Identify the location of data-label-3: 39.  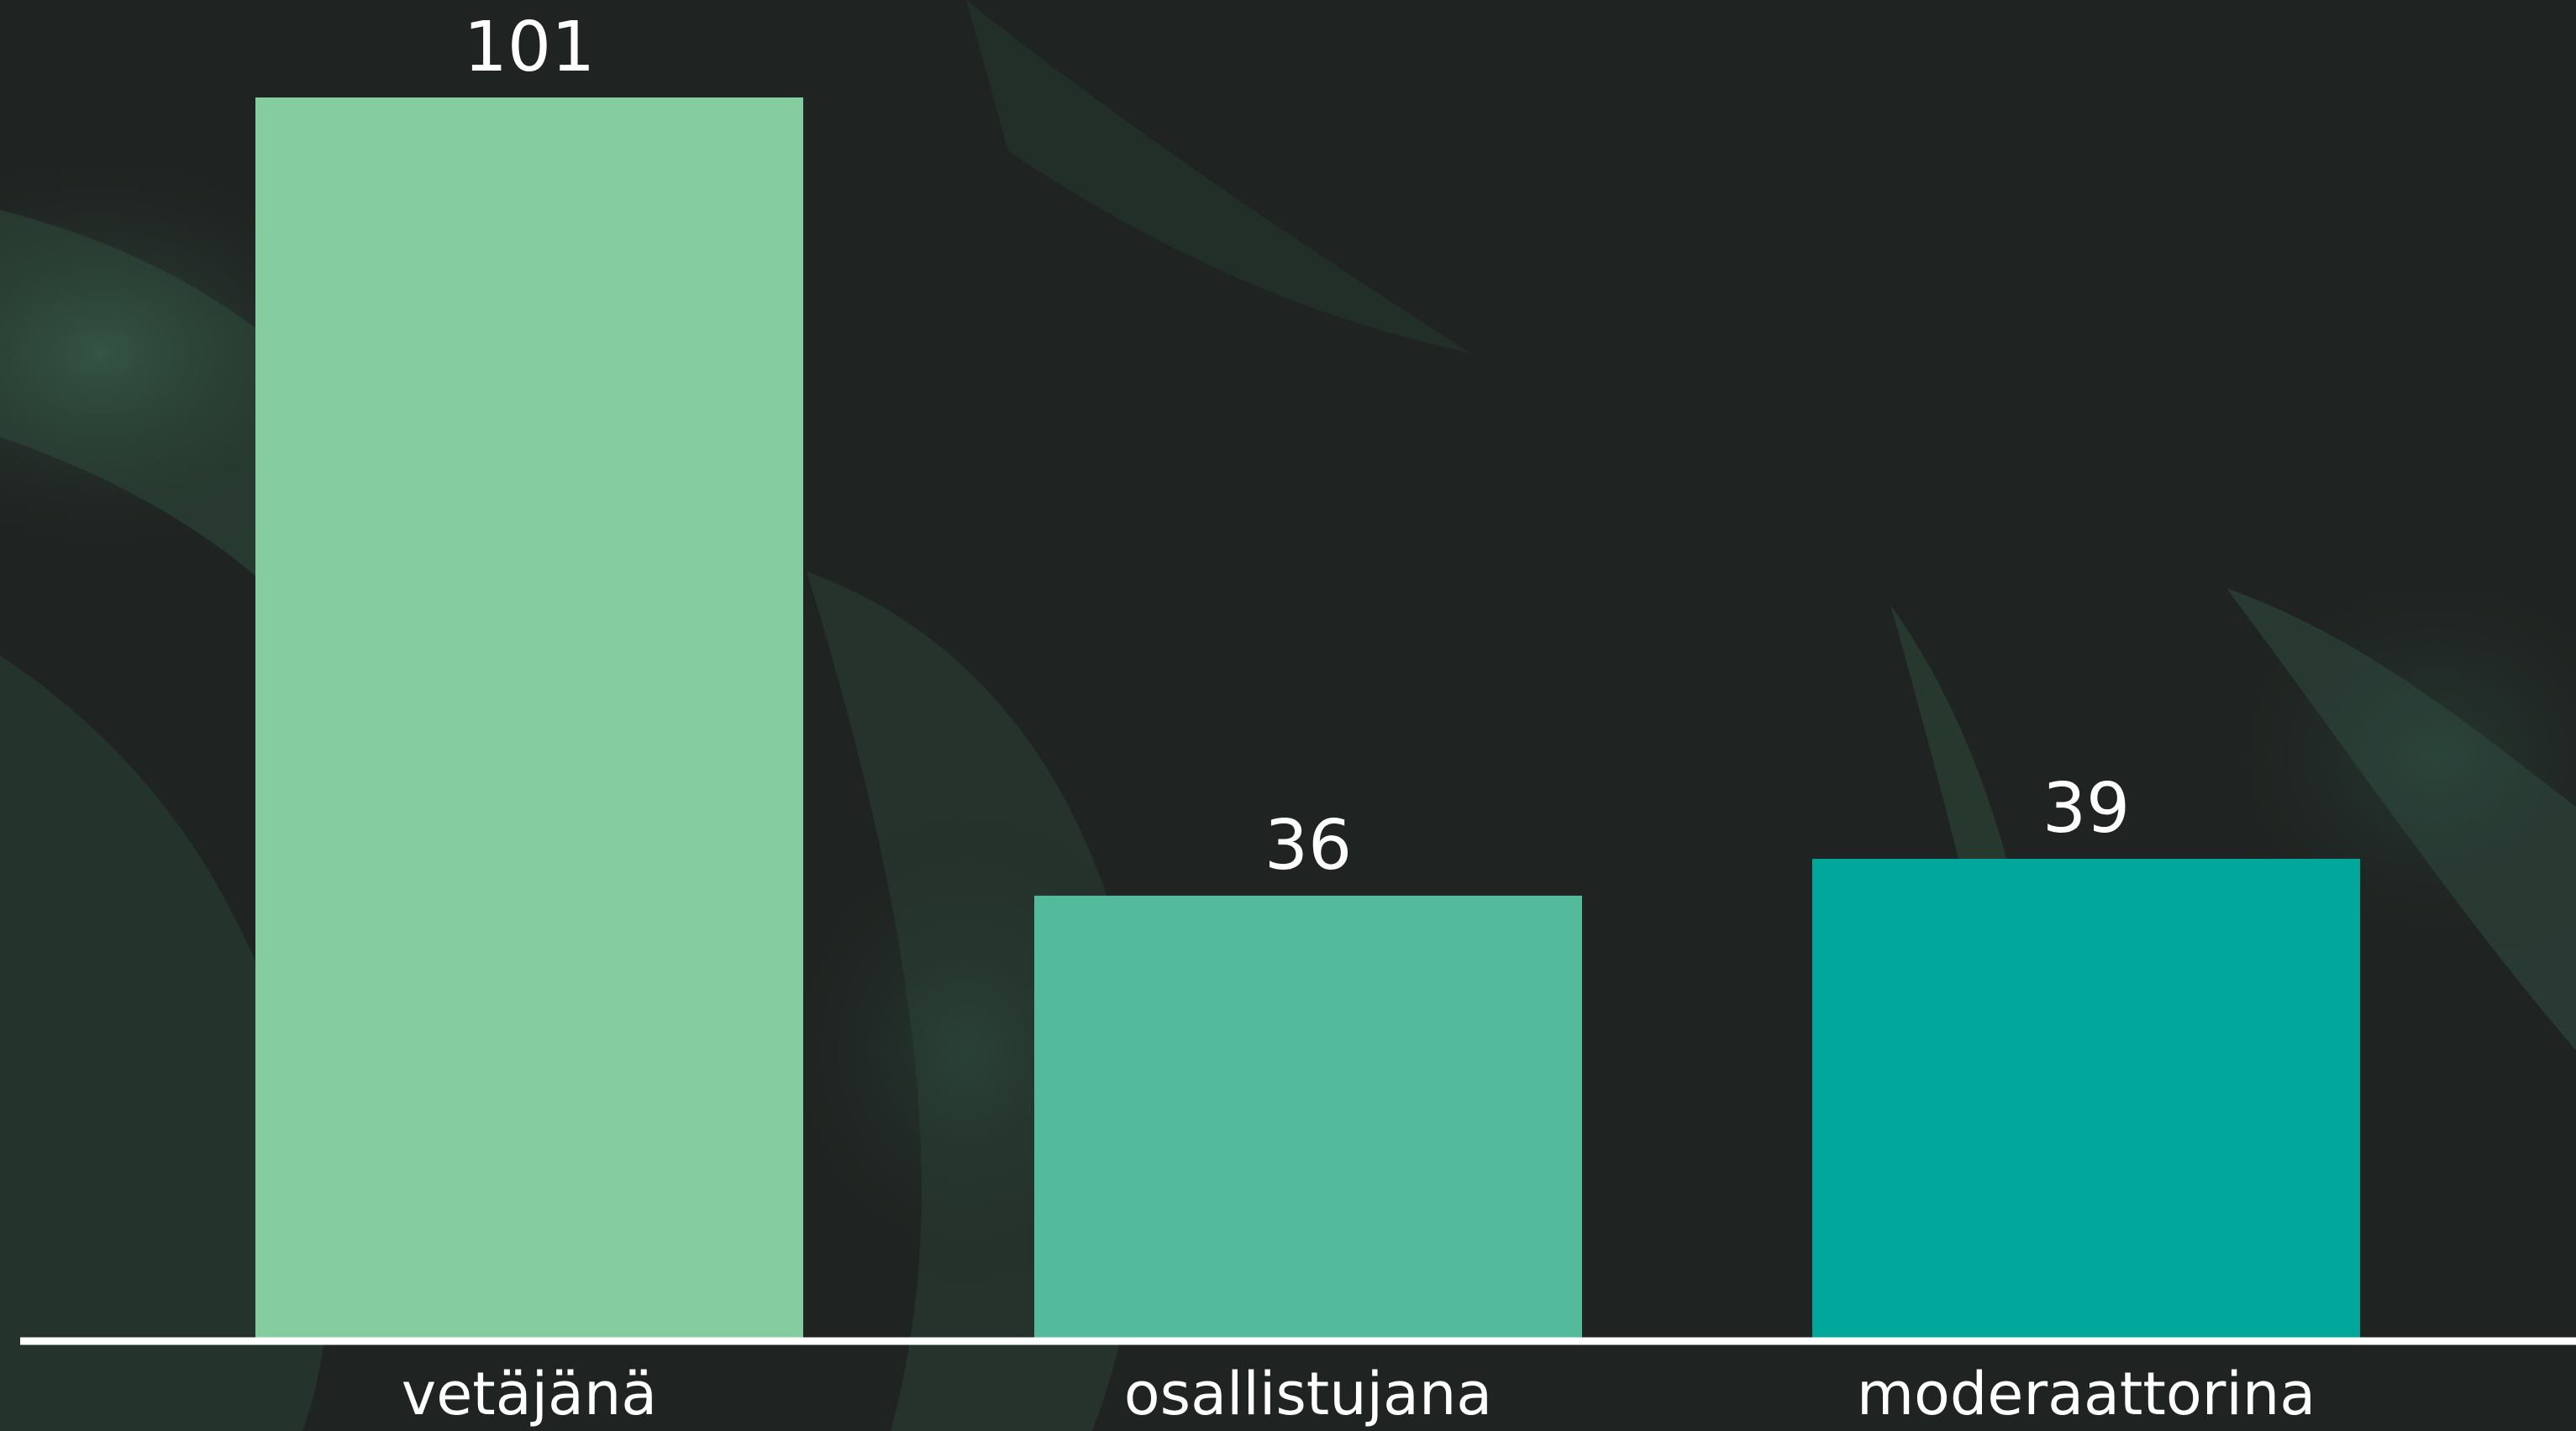
(2086, 809).